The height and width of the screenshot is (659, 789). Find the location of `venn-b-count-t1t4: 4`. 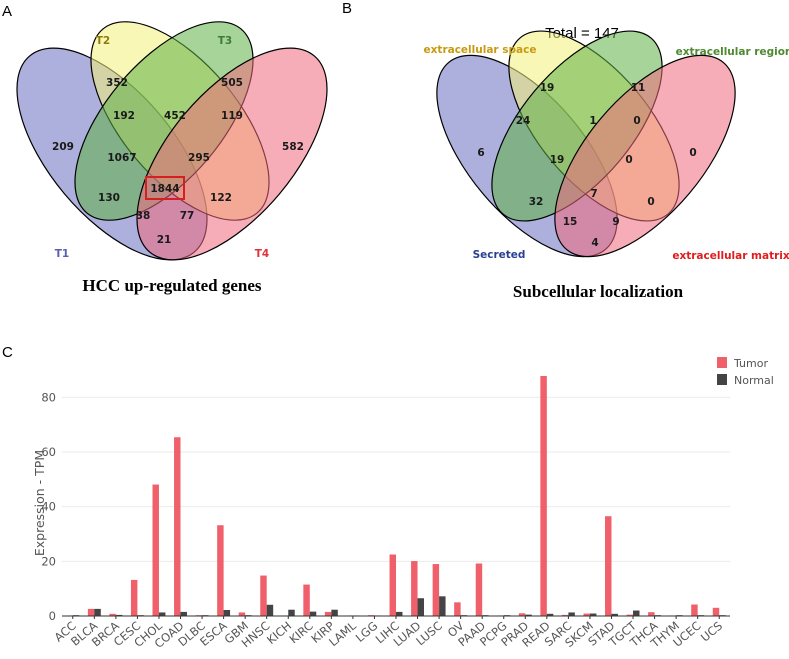

venn-b-count-t1t4: 4 is located at coordinates (594, 243).